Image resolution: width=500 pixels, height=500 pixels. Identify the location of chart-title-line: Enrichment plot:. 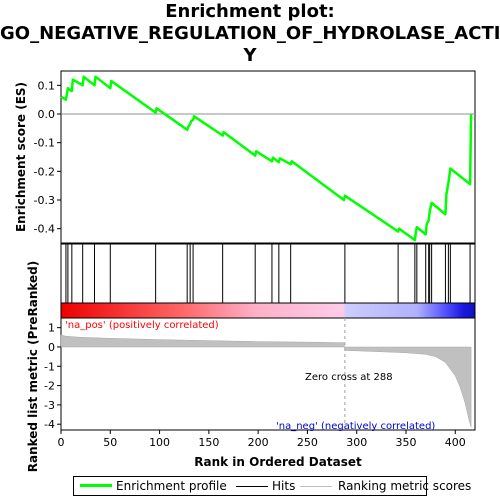
(250, 11).